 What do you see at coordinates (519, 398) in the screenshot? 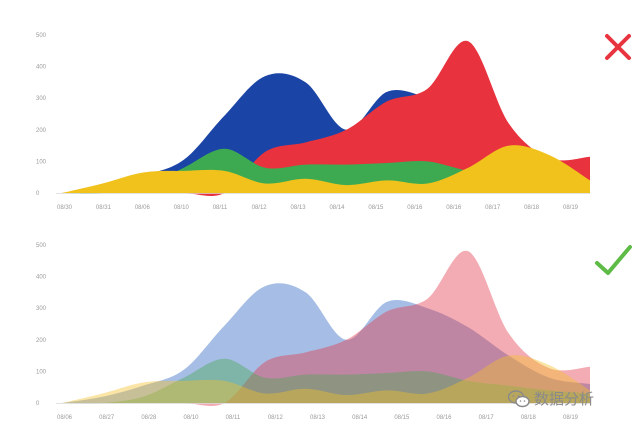
I see `wechat-icon` at bounding box center [519, 398].